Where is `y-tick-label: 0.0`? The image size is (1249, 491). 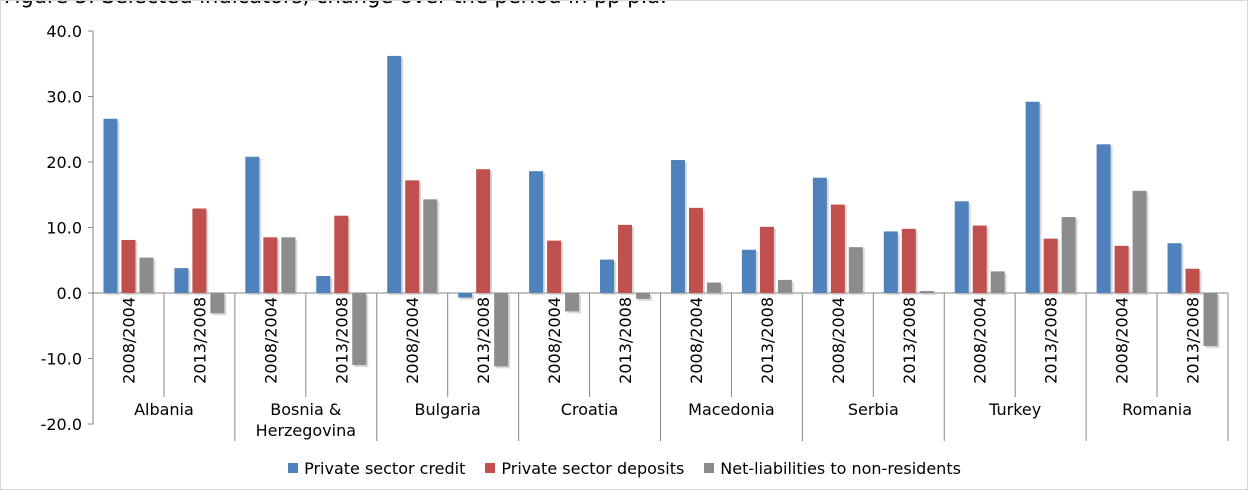 y-tick-label: 0.0 is located at coordinates (69, 293).